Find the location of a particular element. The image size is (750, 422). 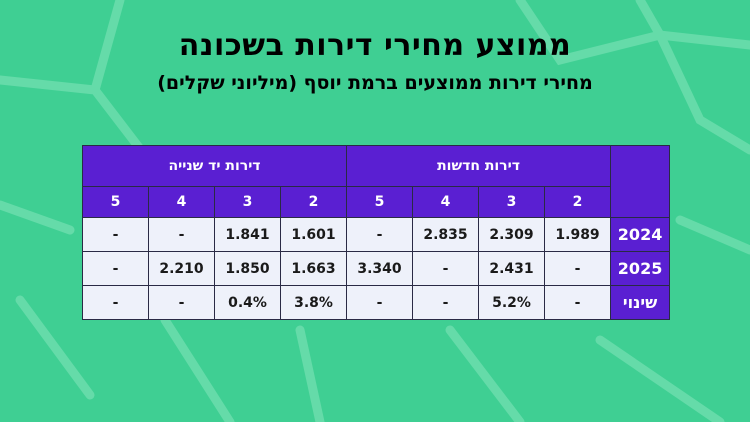

table-corner is located at coordinates (640, 181).